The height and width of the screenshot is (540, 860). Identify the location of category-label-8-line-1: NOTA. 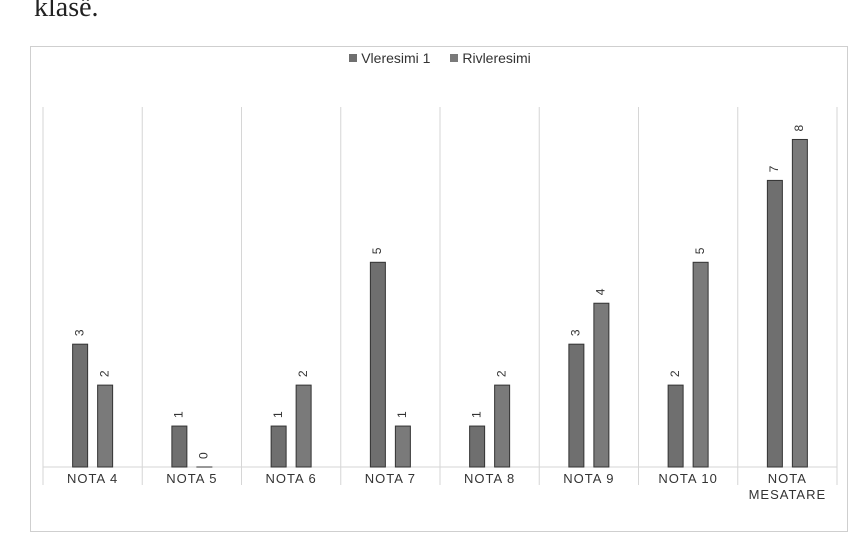
(787, 478).